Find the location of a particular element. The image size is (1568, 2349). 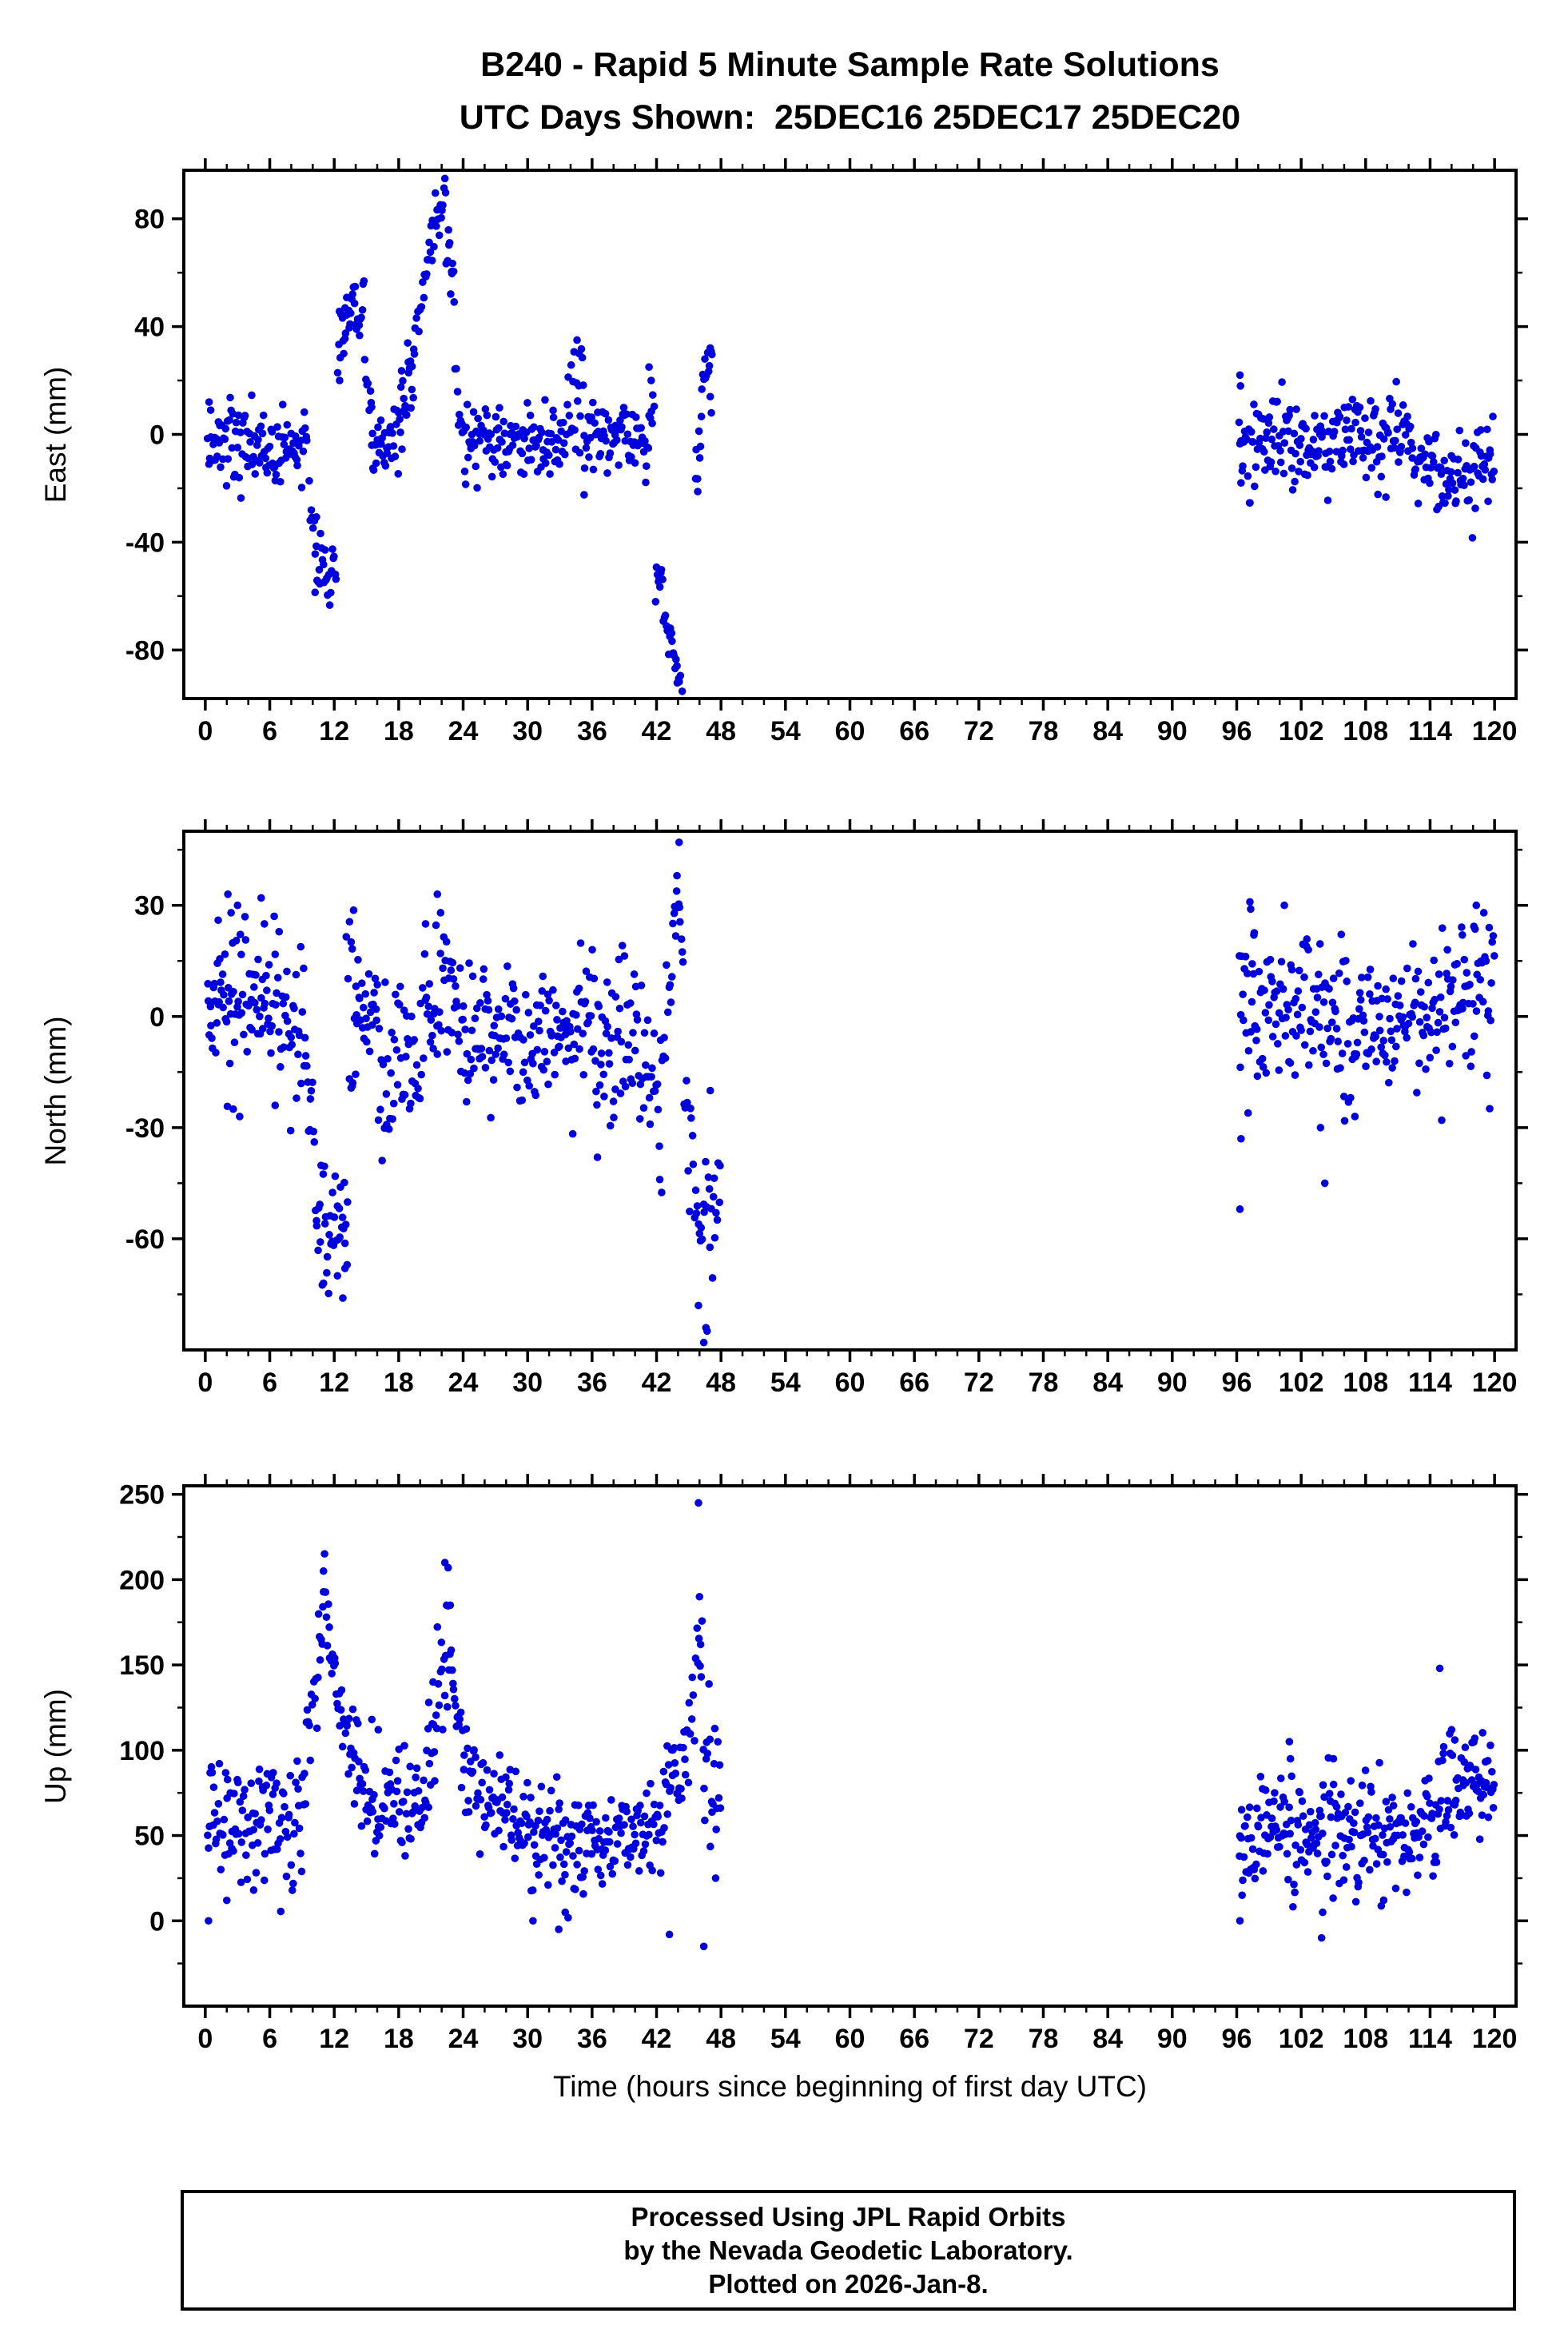

north-x-tick-label: 114 is located at coordinates (1430, 1383).